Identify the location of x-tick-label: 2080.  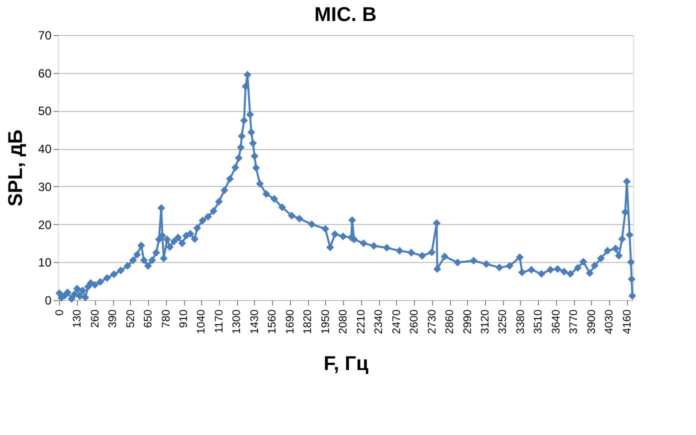
(344, 322).